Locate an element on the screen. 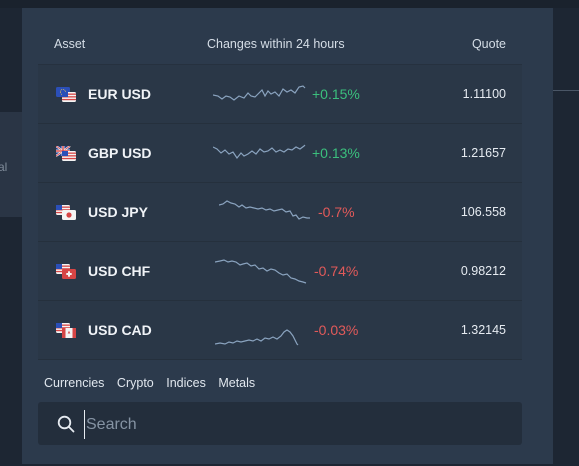 The height and width of the screenshot is (466, 579). quote-value: 1.32145 is located at coordinates (483, 330).